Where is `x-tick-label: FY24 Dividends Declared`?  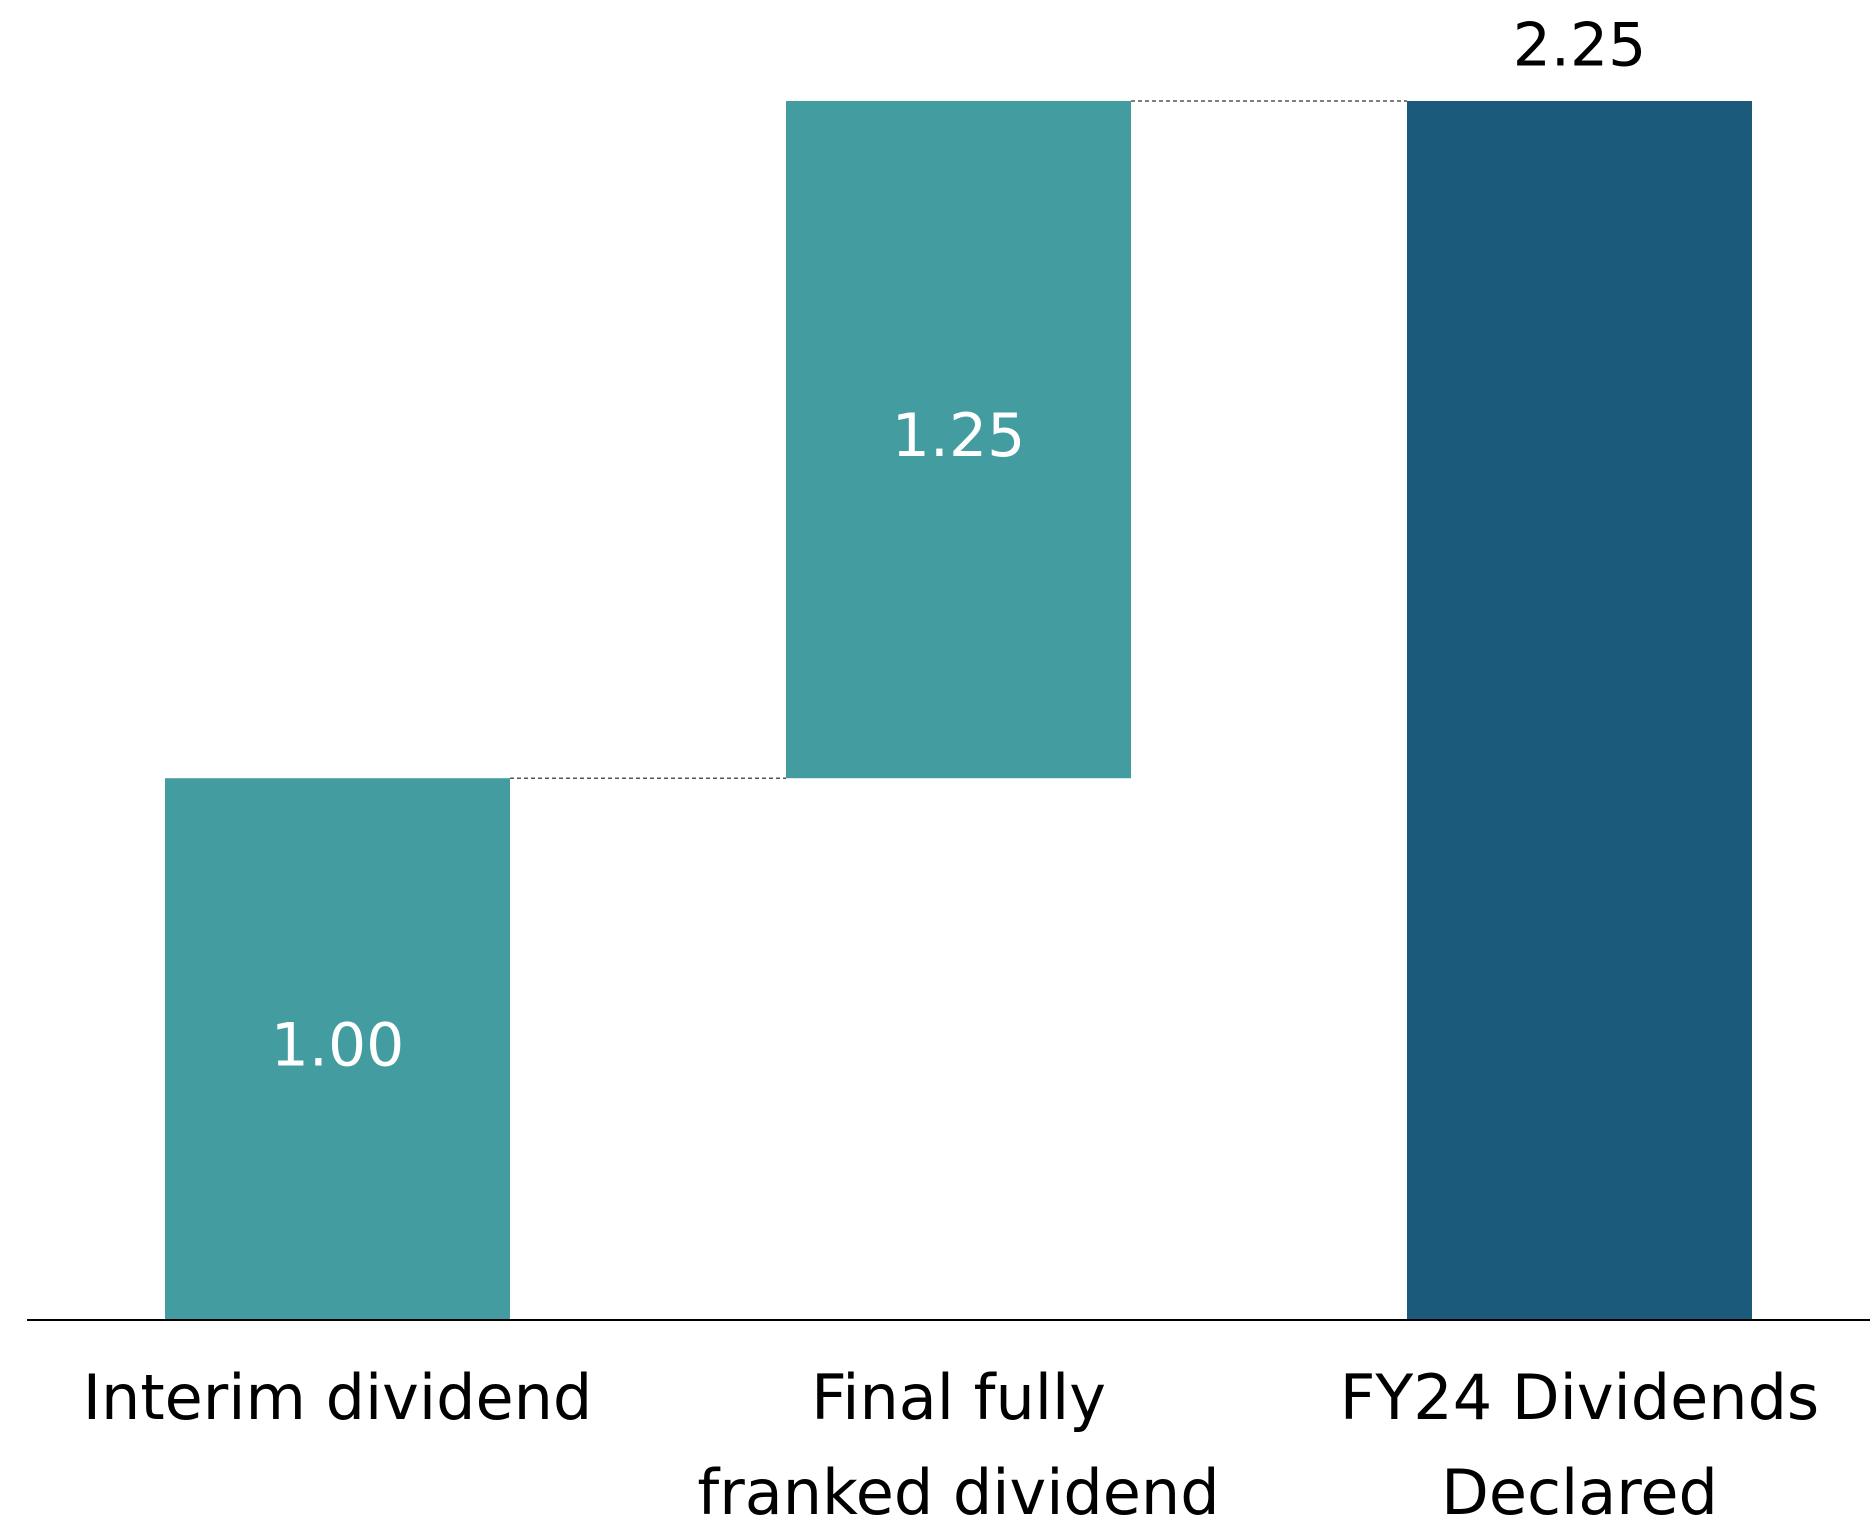 x-tick-label: FY24 Dividends Declared is located at coordinates (1579, 1442).